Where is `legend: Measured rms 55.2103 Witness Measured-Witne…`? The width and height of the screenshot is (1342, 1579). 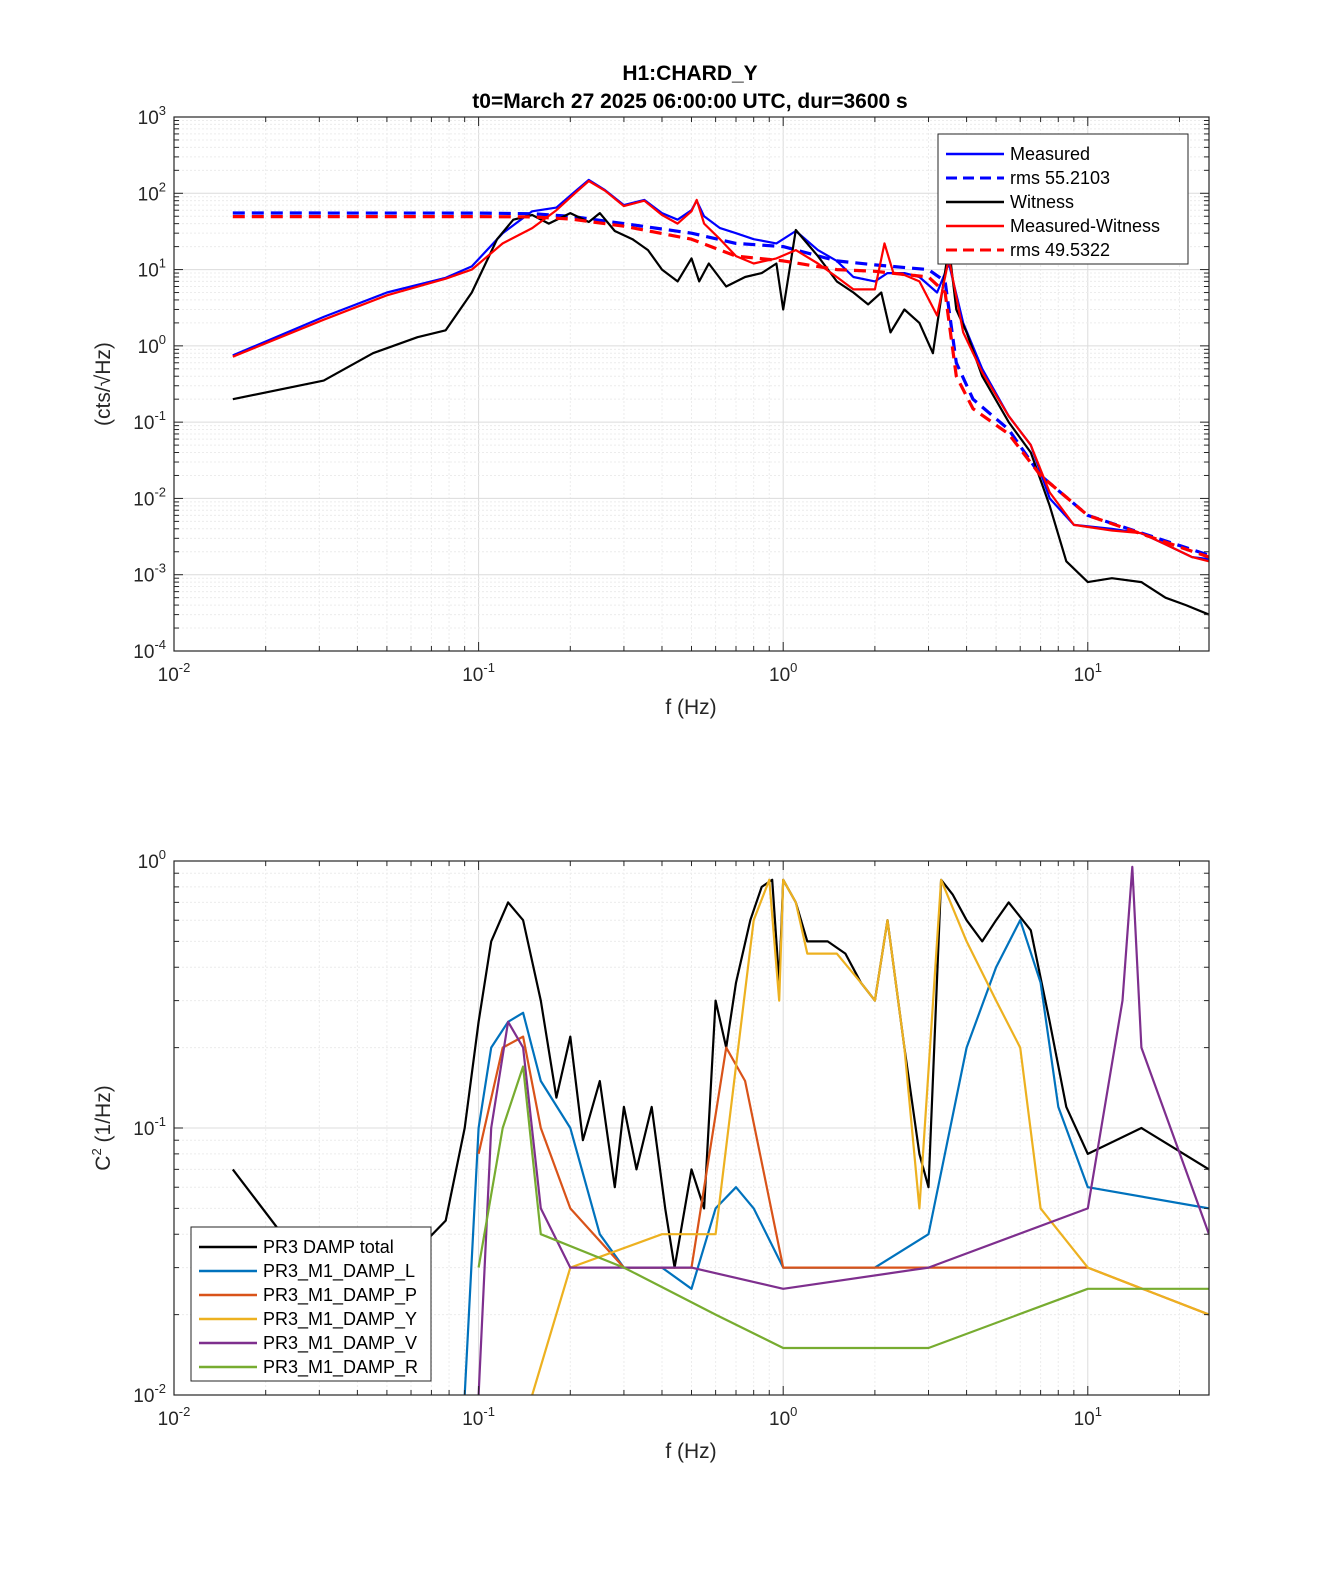 legend: Measured rms 55.2103 Witness Measured-Witne… is located at coordinates (1063, 199).